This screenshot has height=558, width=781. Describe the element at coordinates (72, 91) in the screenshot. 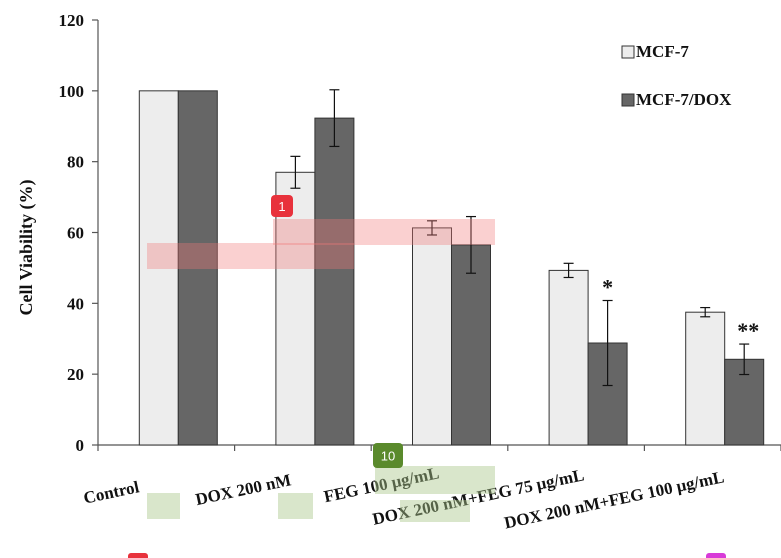

I see `y-tick-label: 100` at that location.